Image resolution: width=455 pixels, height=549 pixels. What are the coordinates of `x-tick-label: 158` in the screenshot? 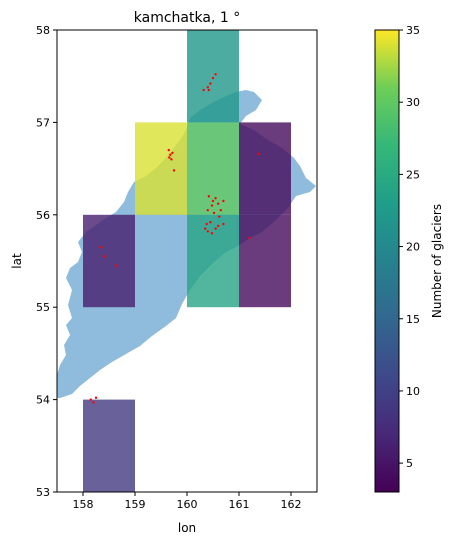 It's located at (83, 504).